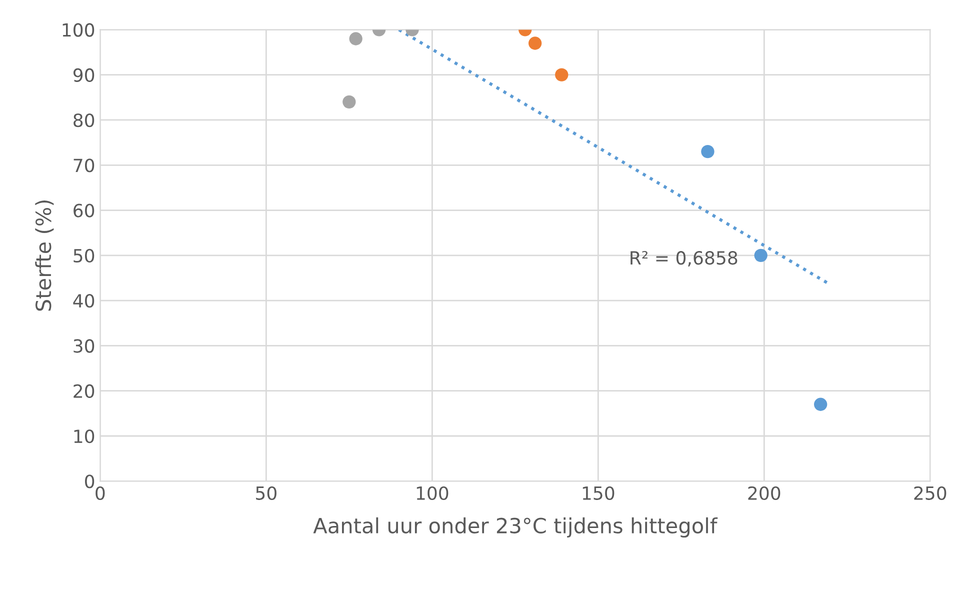  Describe the element at coordinates (44, 255) in the screenshot. I see `y-axis-title: Sterfte (%)` at that location.